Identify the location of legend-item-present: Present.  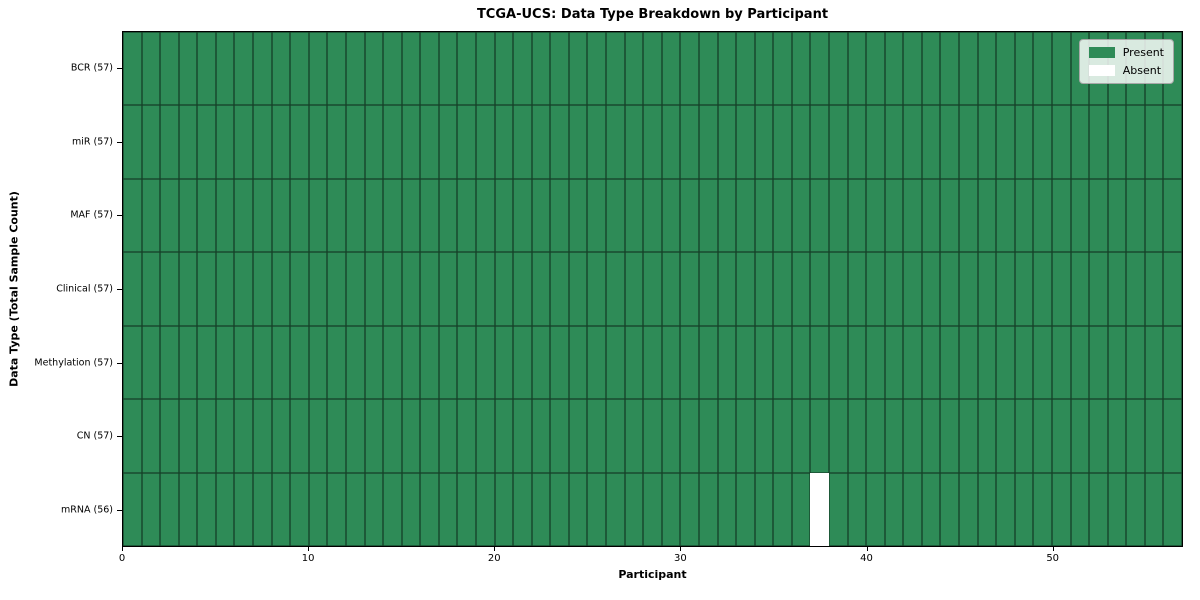
(1126, 52).